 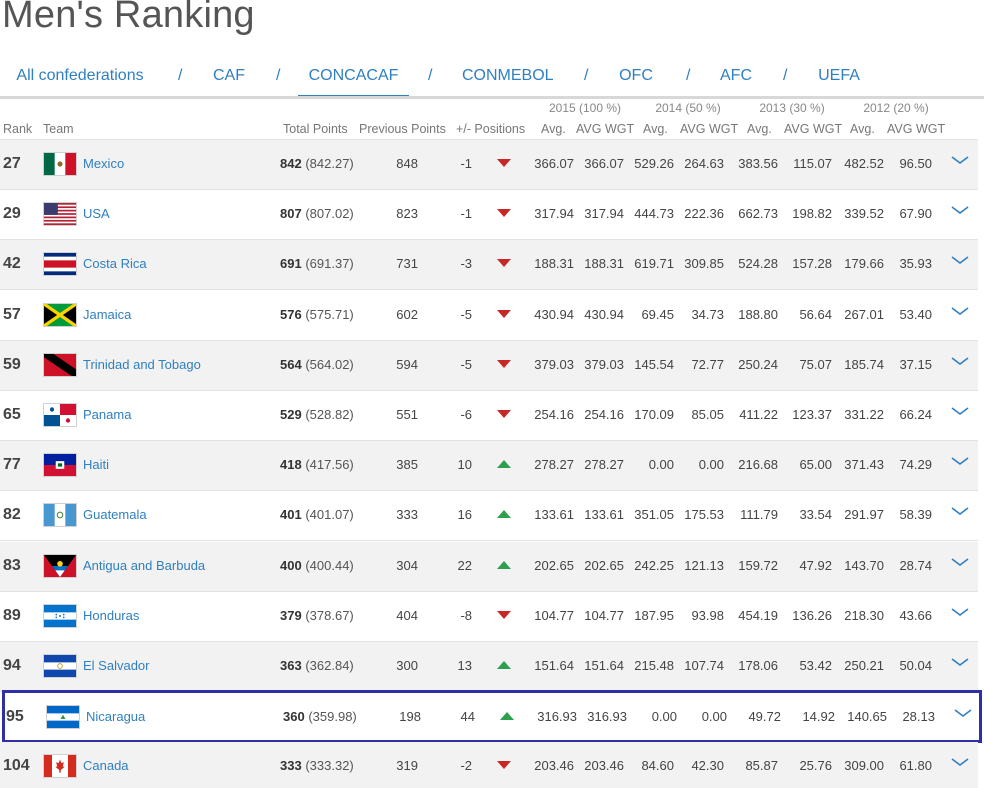 What do you see at coordinates (758, 565) in the screenshot?
I see `avg-2013-cell: 159.72` at bounding box center [758, 565].